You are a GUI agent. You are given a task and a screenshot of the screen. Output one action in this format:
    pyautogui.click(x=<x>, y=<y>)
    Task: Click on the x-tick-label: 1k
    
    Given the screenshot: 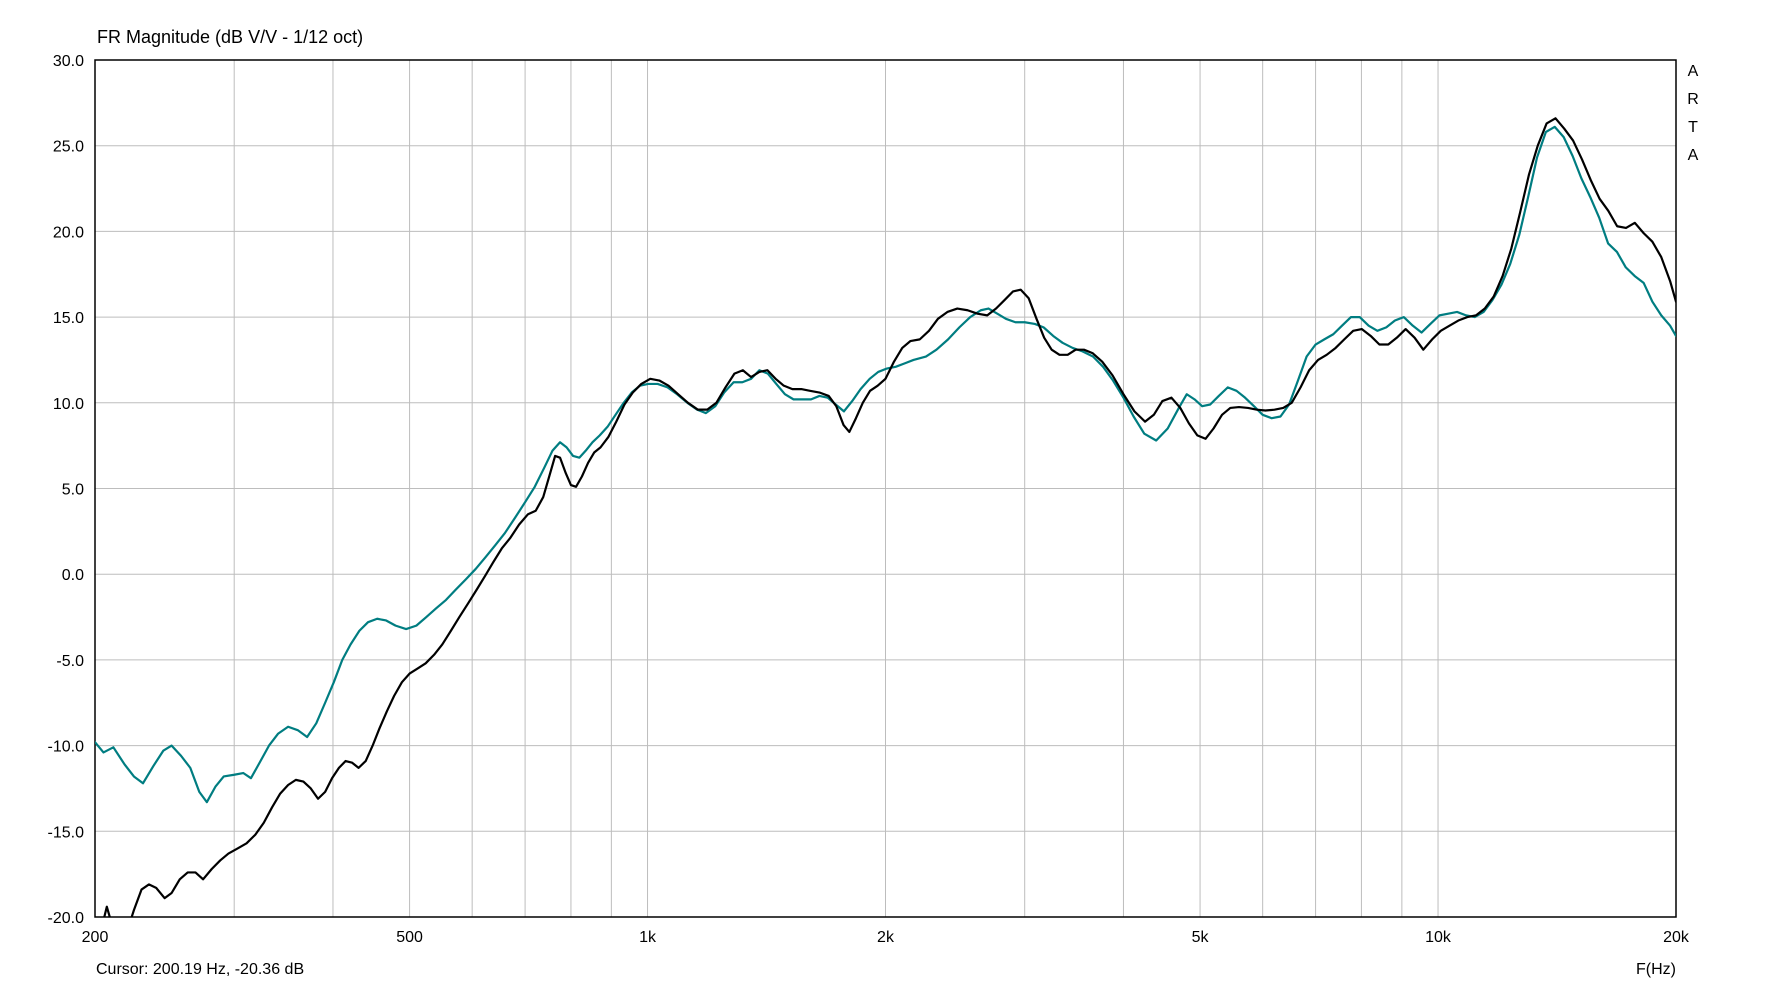 What is the action you would take?
    pyautogui.click(x=648, y=937)
    